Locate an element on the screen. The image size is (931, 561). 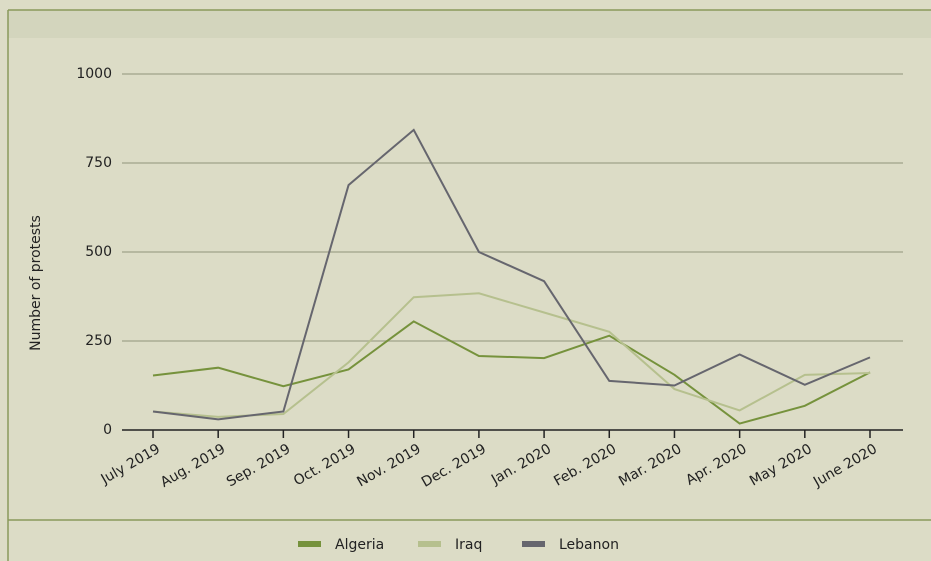
y-tick-label: 1000 is located at coordinates (94, 74).